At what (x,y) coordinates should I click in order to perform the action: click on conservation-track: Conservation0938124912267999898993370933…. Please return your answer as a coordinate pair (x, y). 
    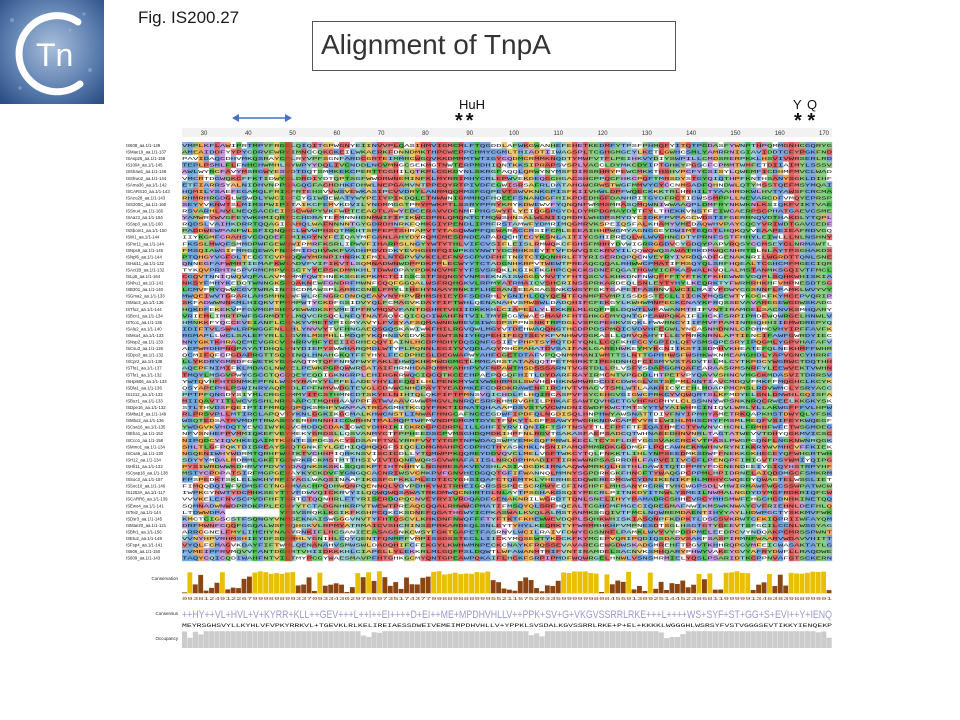
    Looking at the image, I should click on (491, 586).